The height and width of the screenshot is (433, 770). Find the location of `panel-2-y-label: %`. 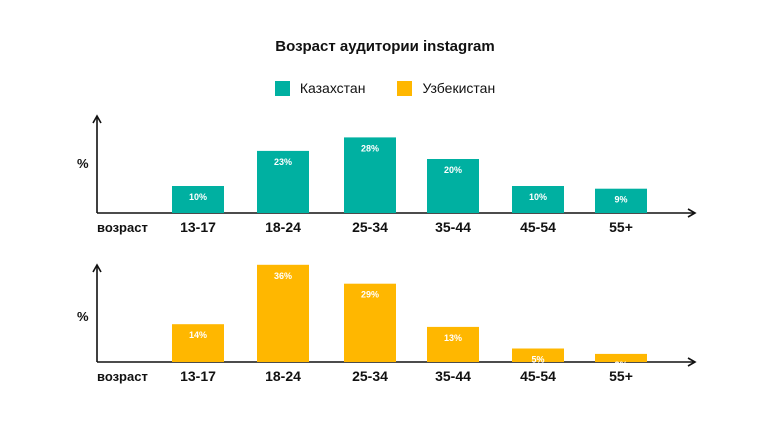

panel-2-y-label: % is located at coordinates (83, 316).